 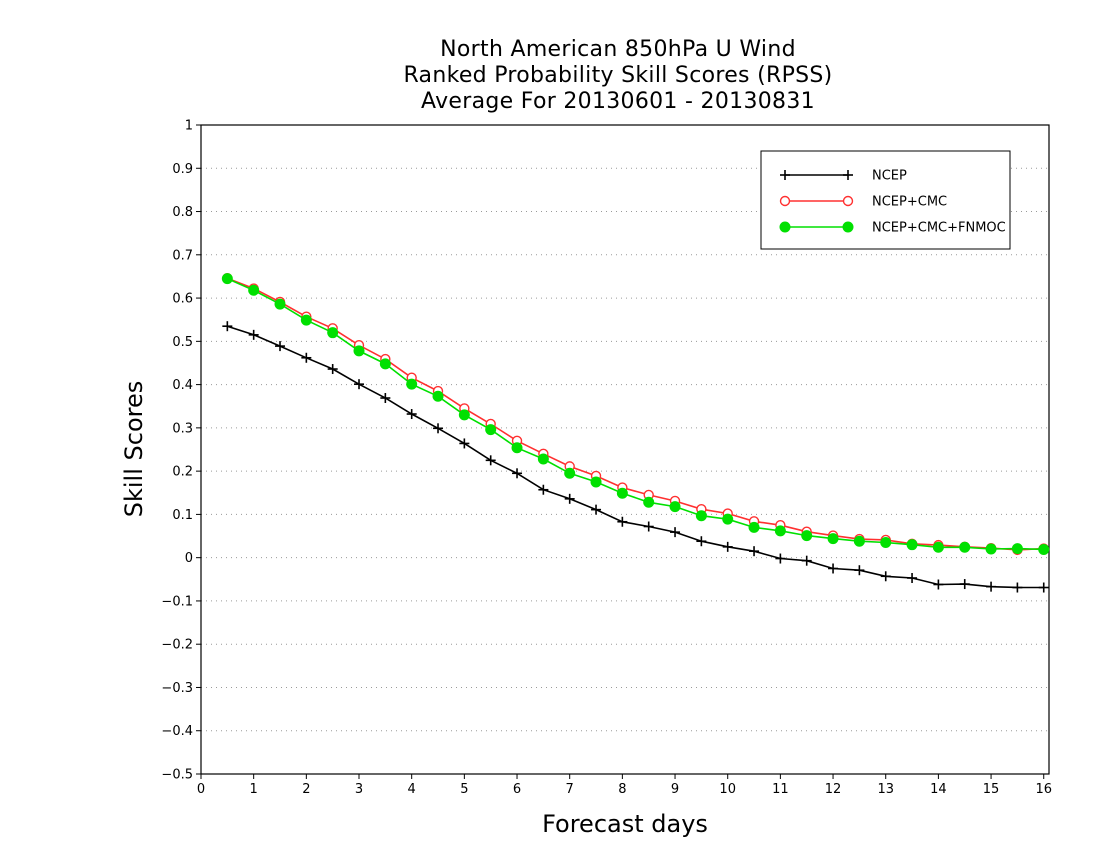 I want to click on y-tick-label: −0.1, so click(x=177, y=601).